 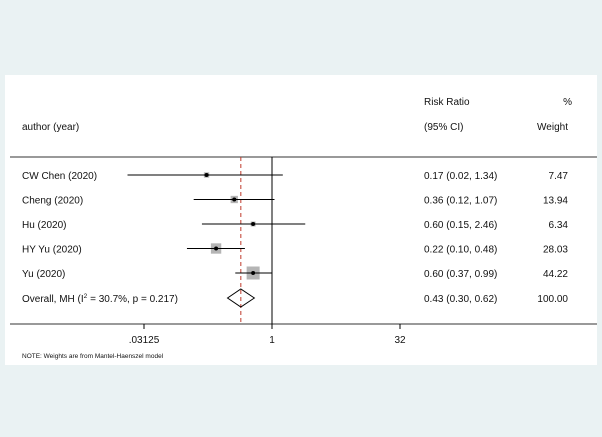 What do you see at coordinates (44, 225) in the screenshot?
I see `study-label: Hu (2020)` at bounding box center [44, 225].